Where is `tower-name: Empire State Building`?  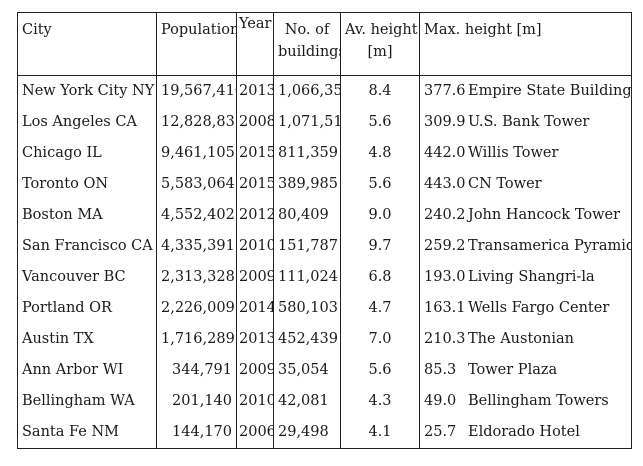
tower-name: Empire State Building is located at coordinates (550, 91).